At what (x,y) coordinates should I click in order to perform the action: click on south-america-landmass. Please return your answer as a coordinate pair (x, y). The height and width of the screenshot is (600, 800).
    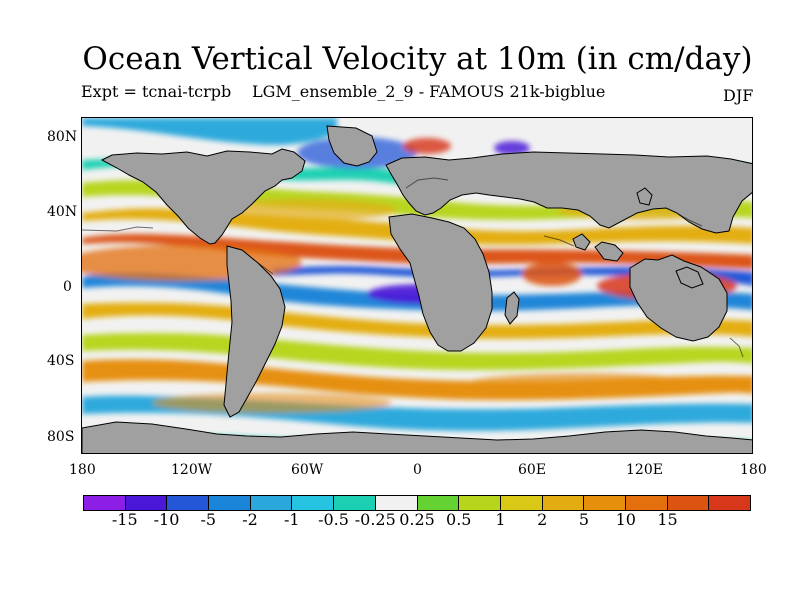
    Looking at the image, I should click on (254, 331).